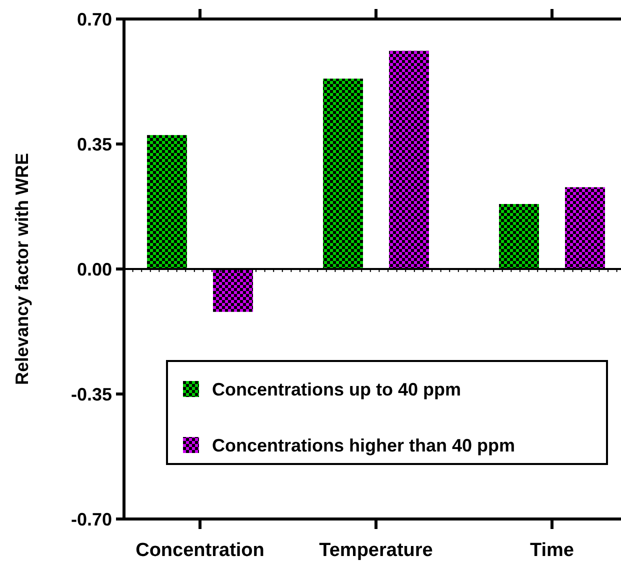  What do you see at coordinates (91, 394) in the screenshot?
I see `y-tick-label: -0.35` at bounding box center [91, 394].